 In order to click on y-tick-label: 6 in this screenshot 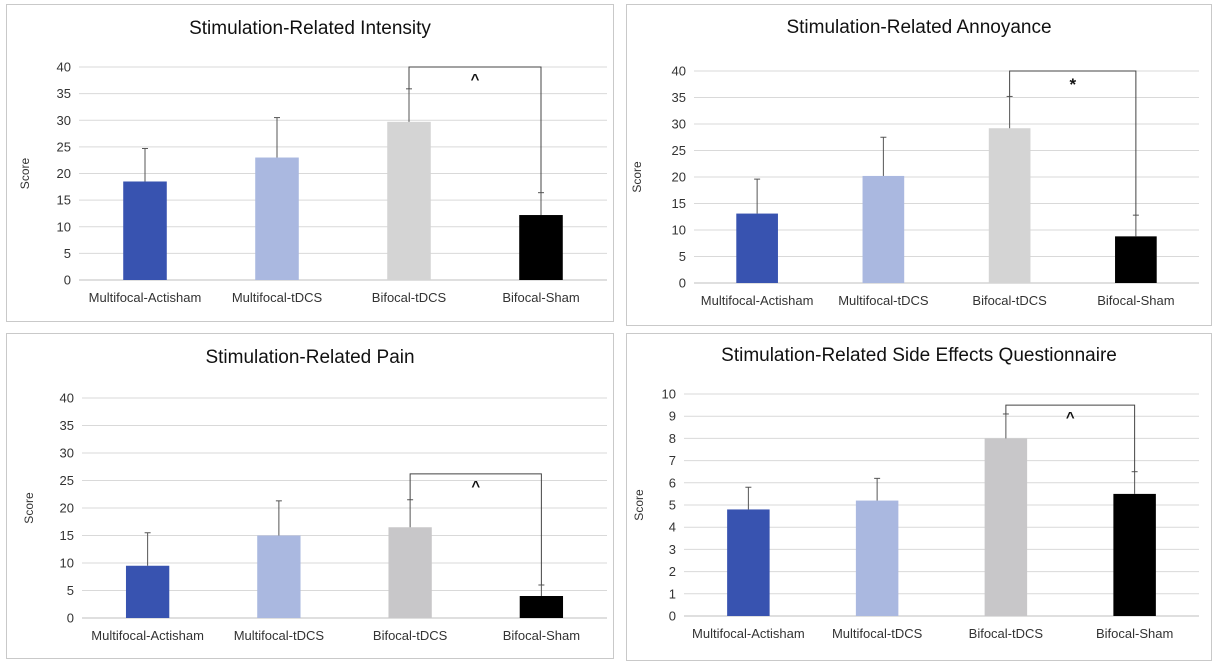, I will do `click(672, 482)`.